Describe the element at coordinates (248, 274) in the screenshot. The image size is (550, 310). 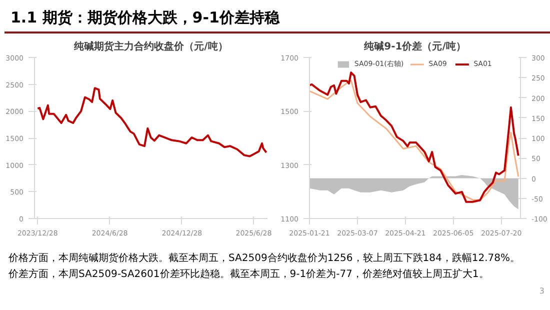
I see `text: 价差方面，本周SA2509-SA2601价差环比趋稳。截至本周五，9-1价差为-77，价差绝对值较上周五扩大1。` at that location.